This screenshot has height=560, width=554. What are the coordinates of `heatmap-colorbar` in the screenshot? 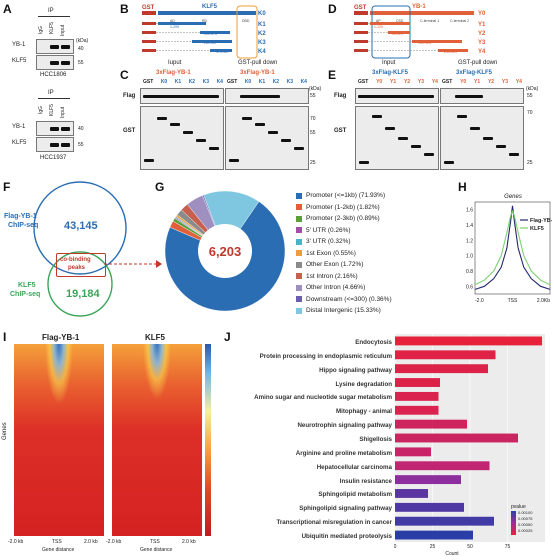 It's located at (208, 440).